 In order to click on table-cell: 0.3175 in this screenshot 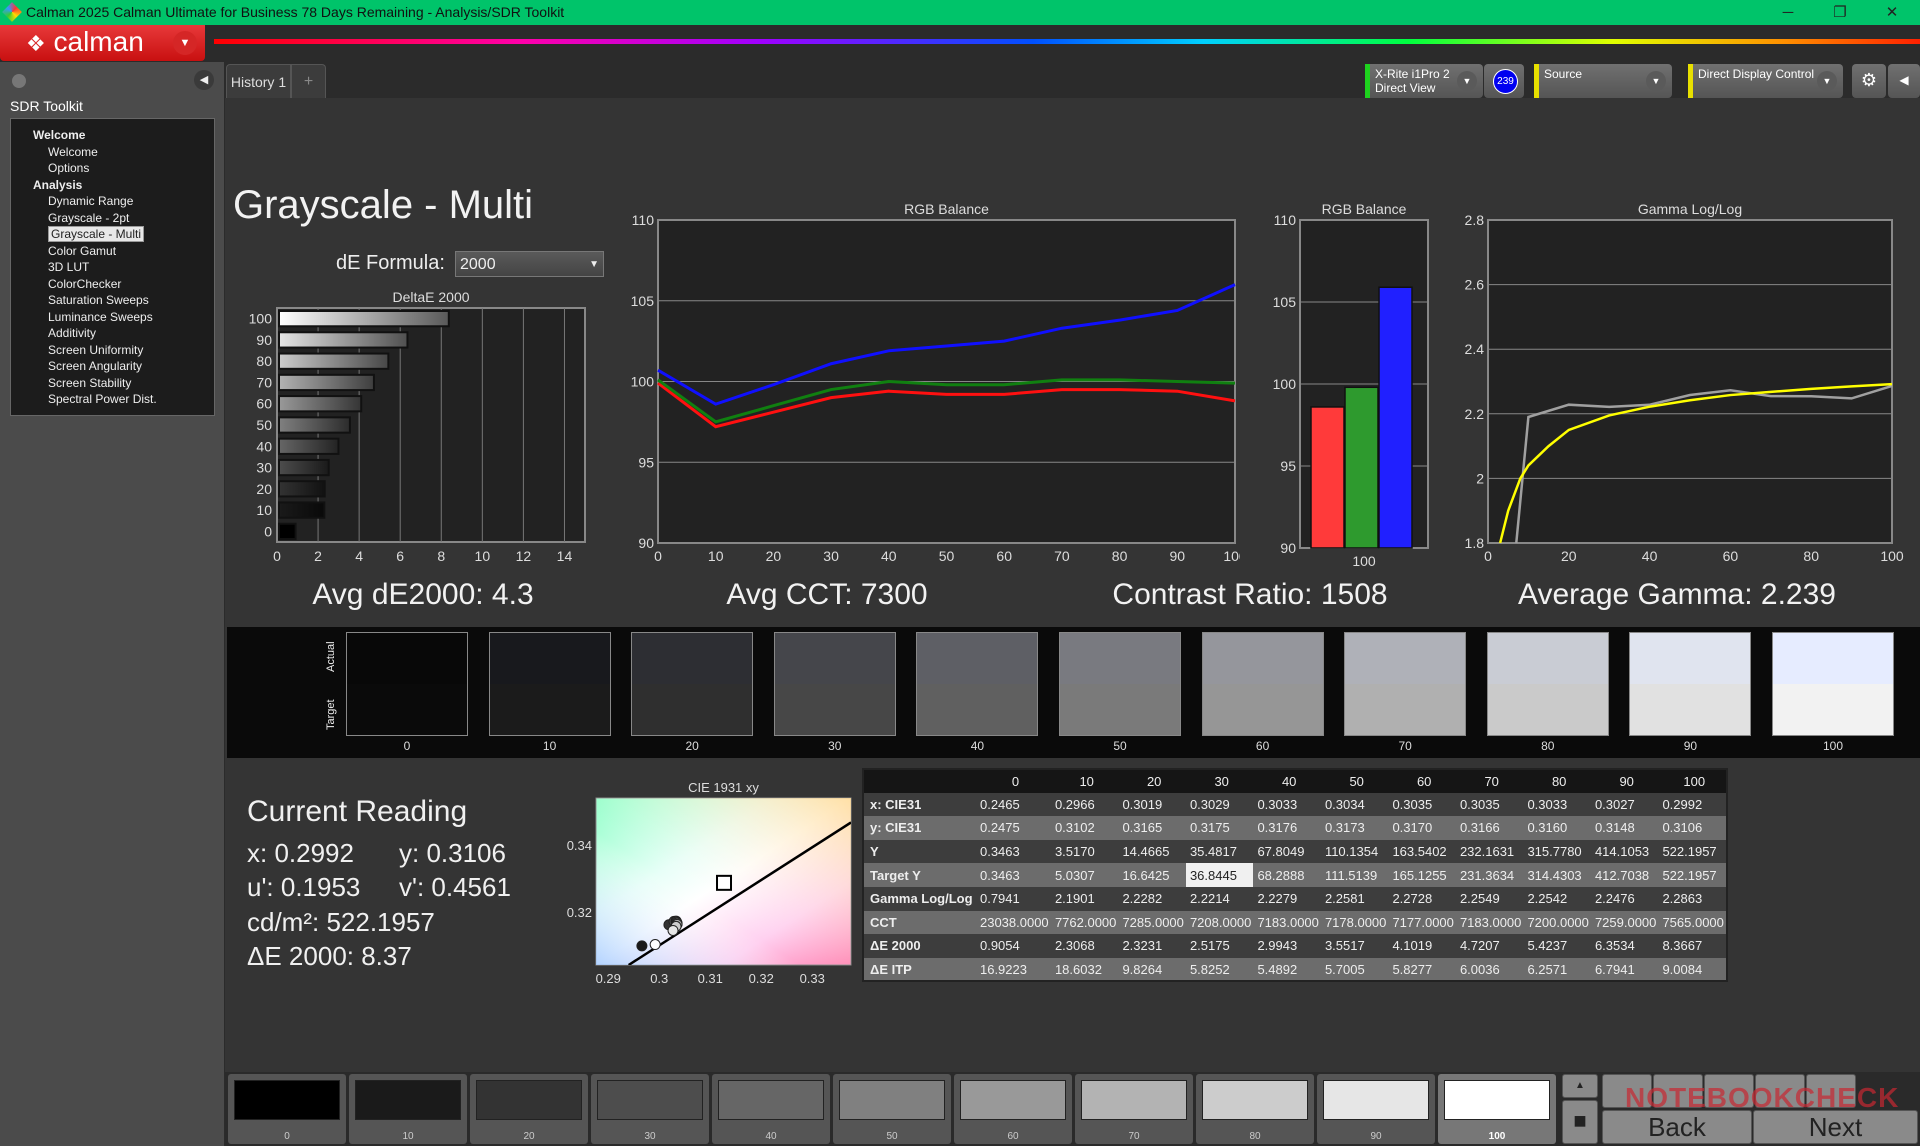, I will do `click(1219, 828)`.